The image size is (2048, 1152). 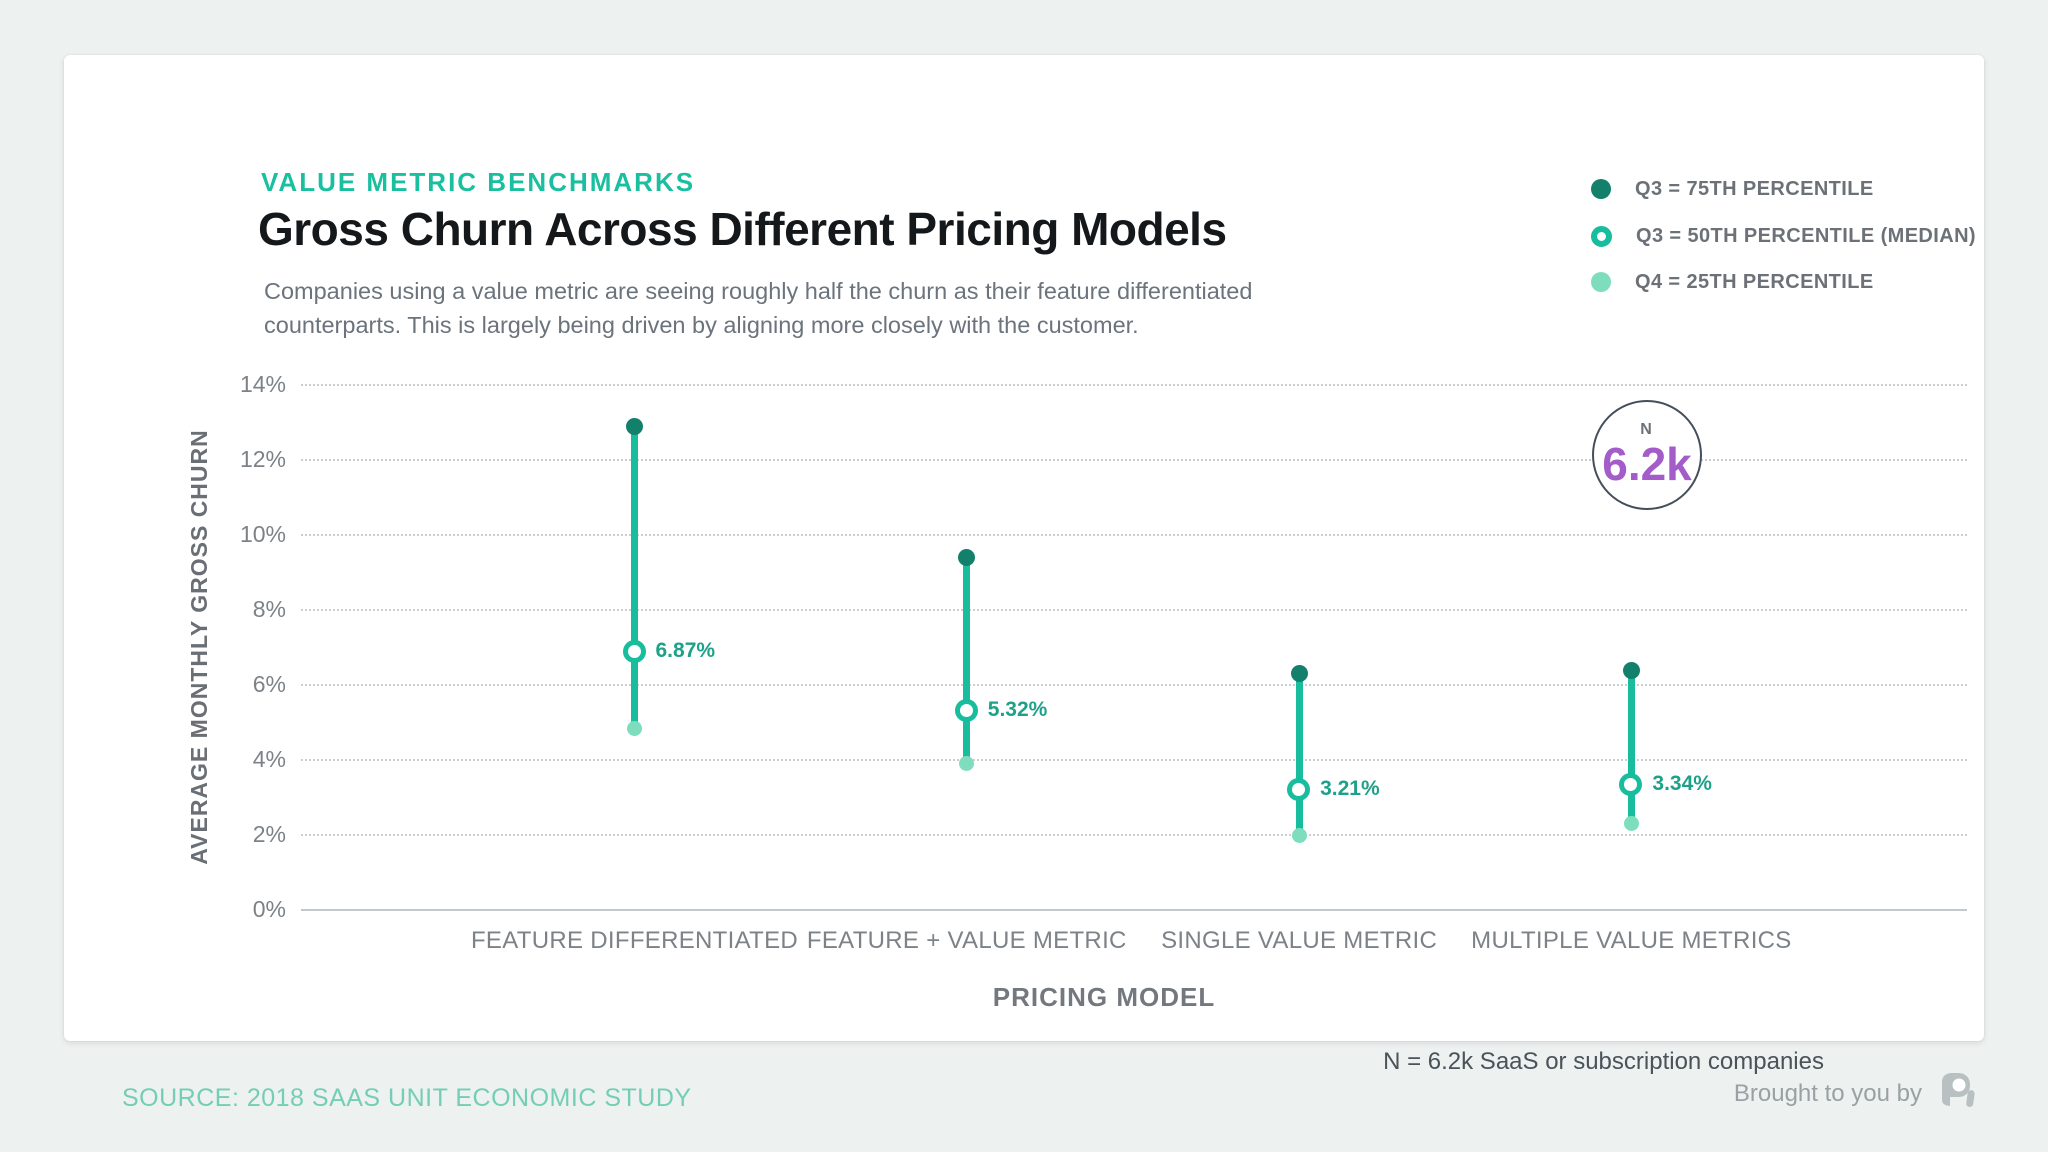 I want to click on profitwell-logo-icon, so click(x=1957, y=1093).